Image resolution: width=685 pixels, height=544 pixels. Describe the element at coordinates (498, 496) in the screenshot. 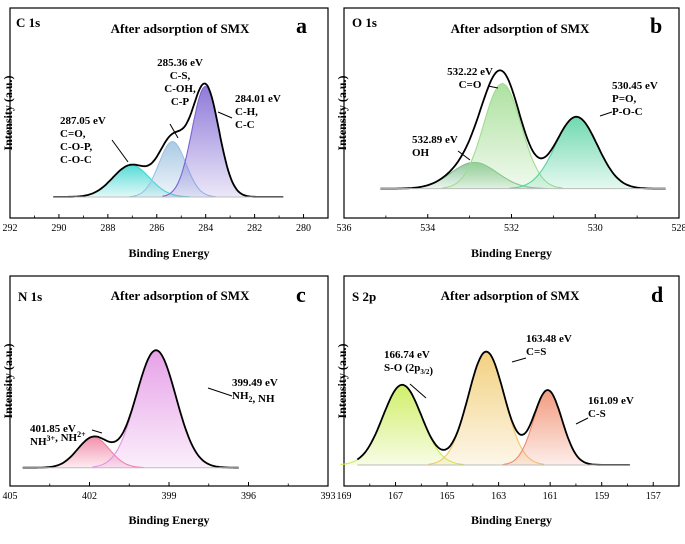

I see `x-tick-label: 163` at that location.